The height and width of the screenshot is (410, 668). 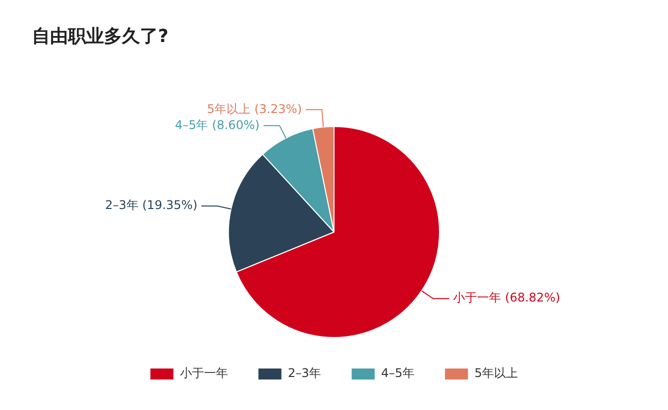 What do you see at coordinates (100, 36) in the screenshot?
I see `chart-title: 自由职业多久了?` at bounding box center [100, 36].